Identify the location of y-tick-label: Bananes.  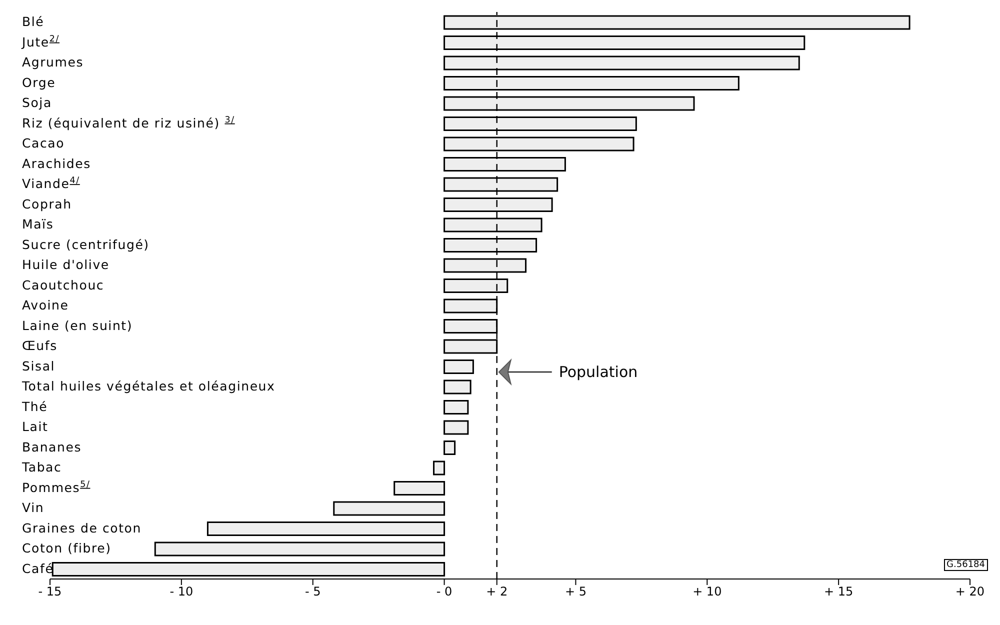
(52, 446).